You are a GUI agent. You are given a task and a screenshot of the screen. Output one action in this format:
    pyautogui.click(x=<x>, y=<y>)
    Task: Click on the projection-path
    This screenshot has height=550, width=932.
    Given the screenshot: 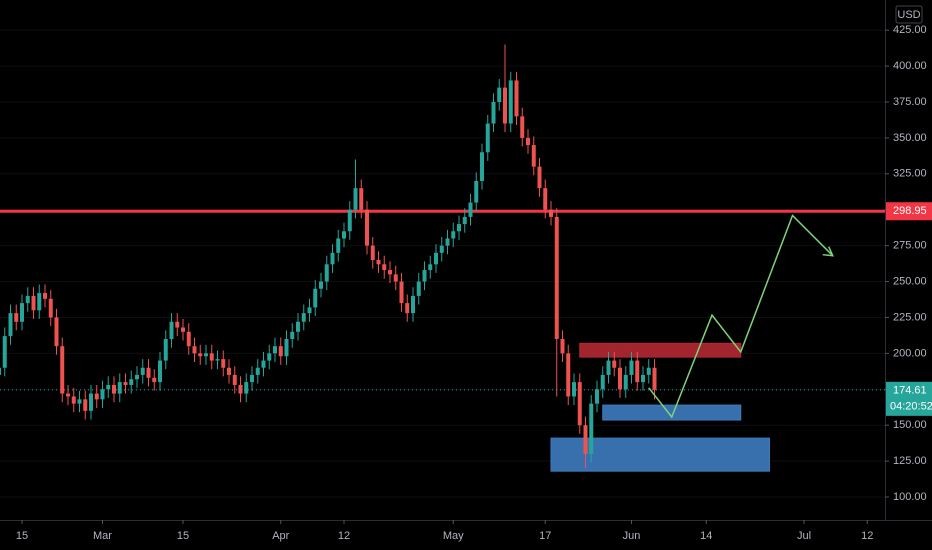 What is the action you would take?
    pyautogui.click(x=741, y=316)
    